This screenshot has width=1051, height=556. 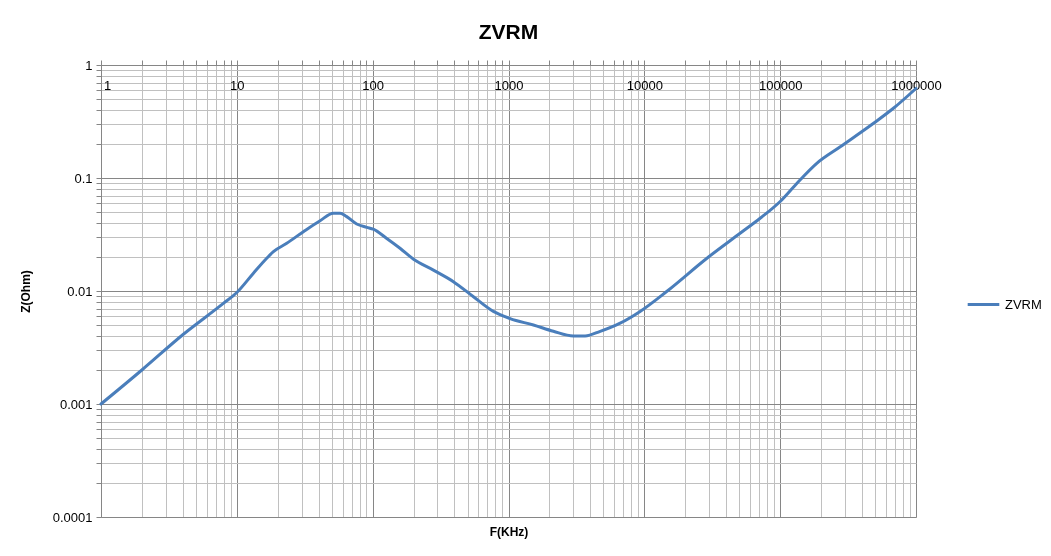 I want to click on y-tick-label: 0.001, so click(x=76, y=404).